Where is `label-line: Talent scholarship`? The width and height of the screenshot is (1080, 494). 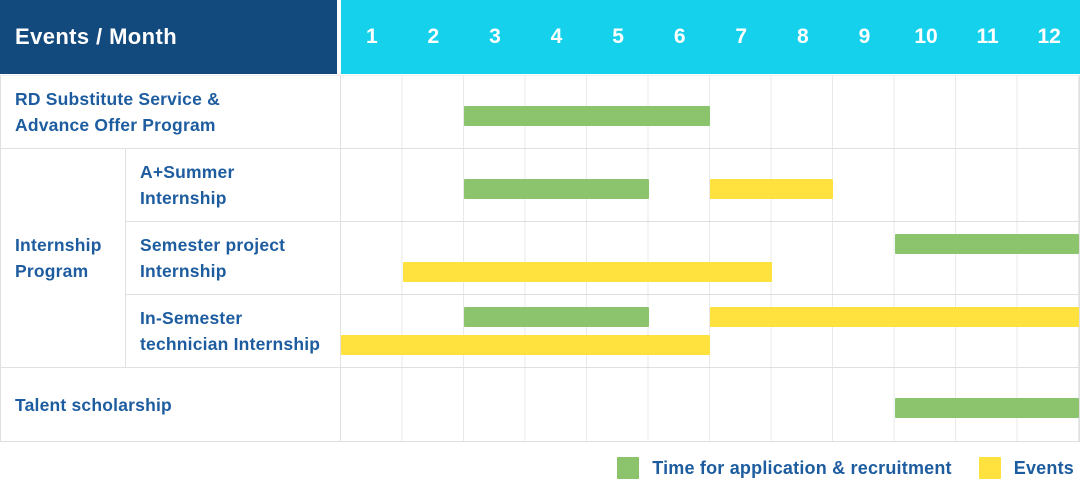
label-line: Talent scholarship is located at coordinates (93, 404).